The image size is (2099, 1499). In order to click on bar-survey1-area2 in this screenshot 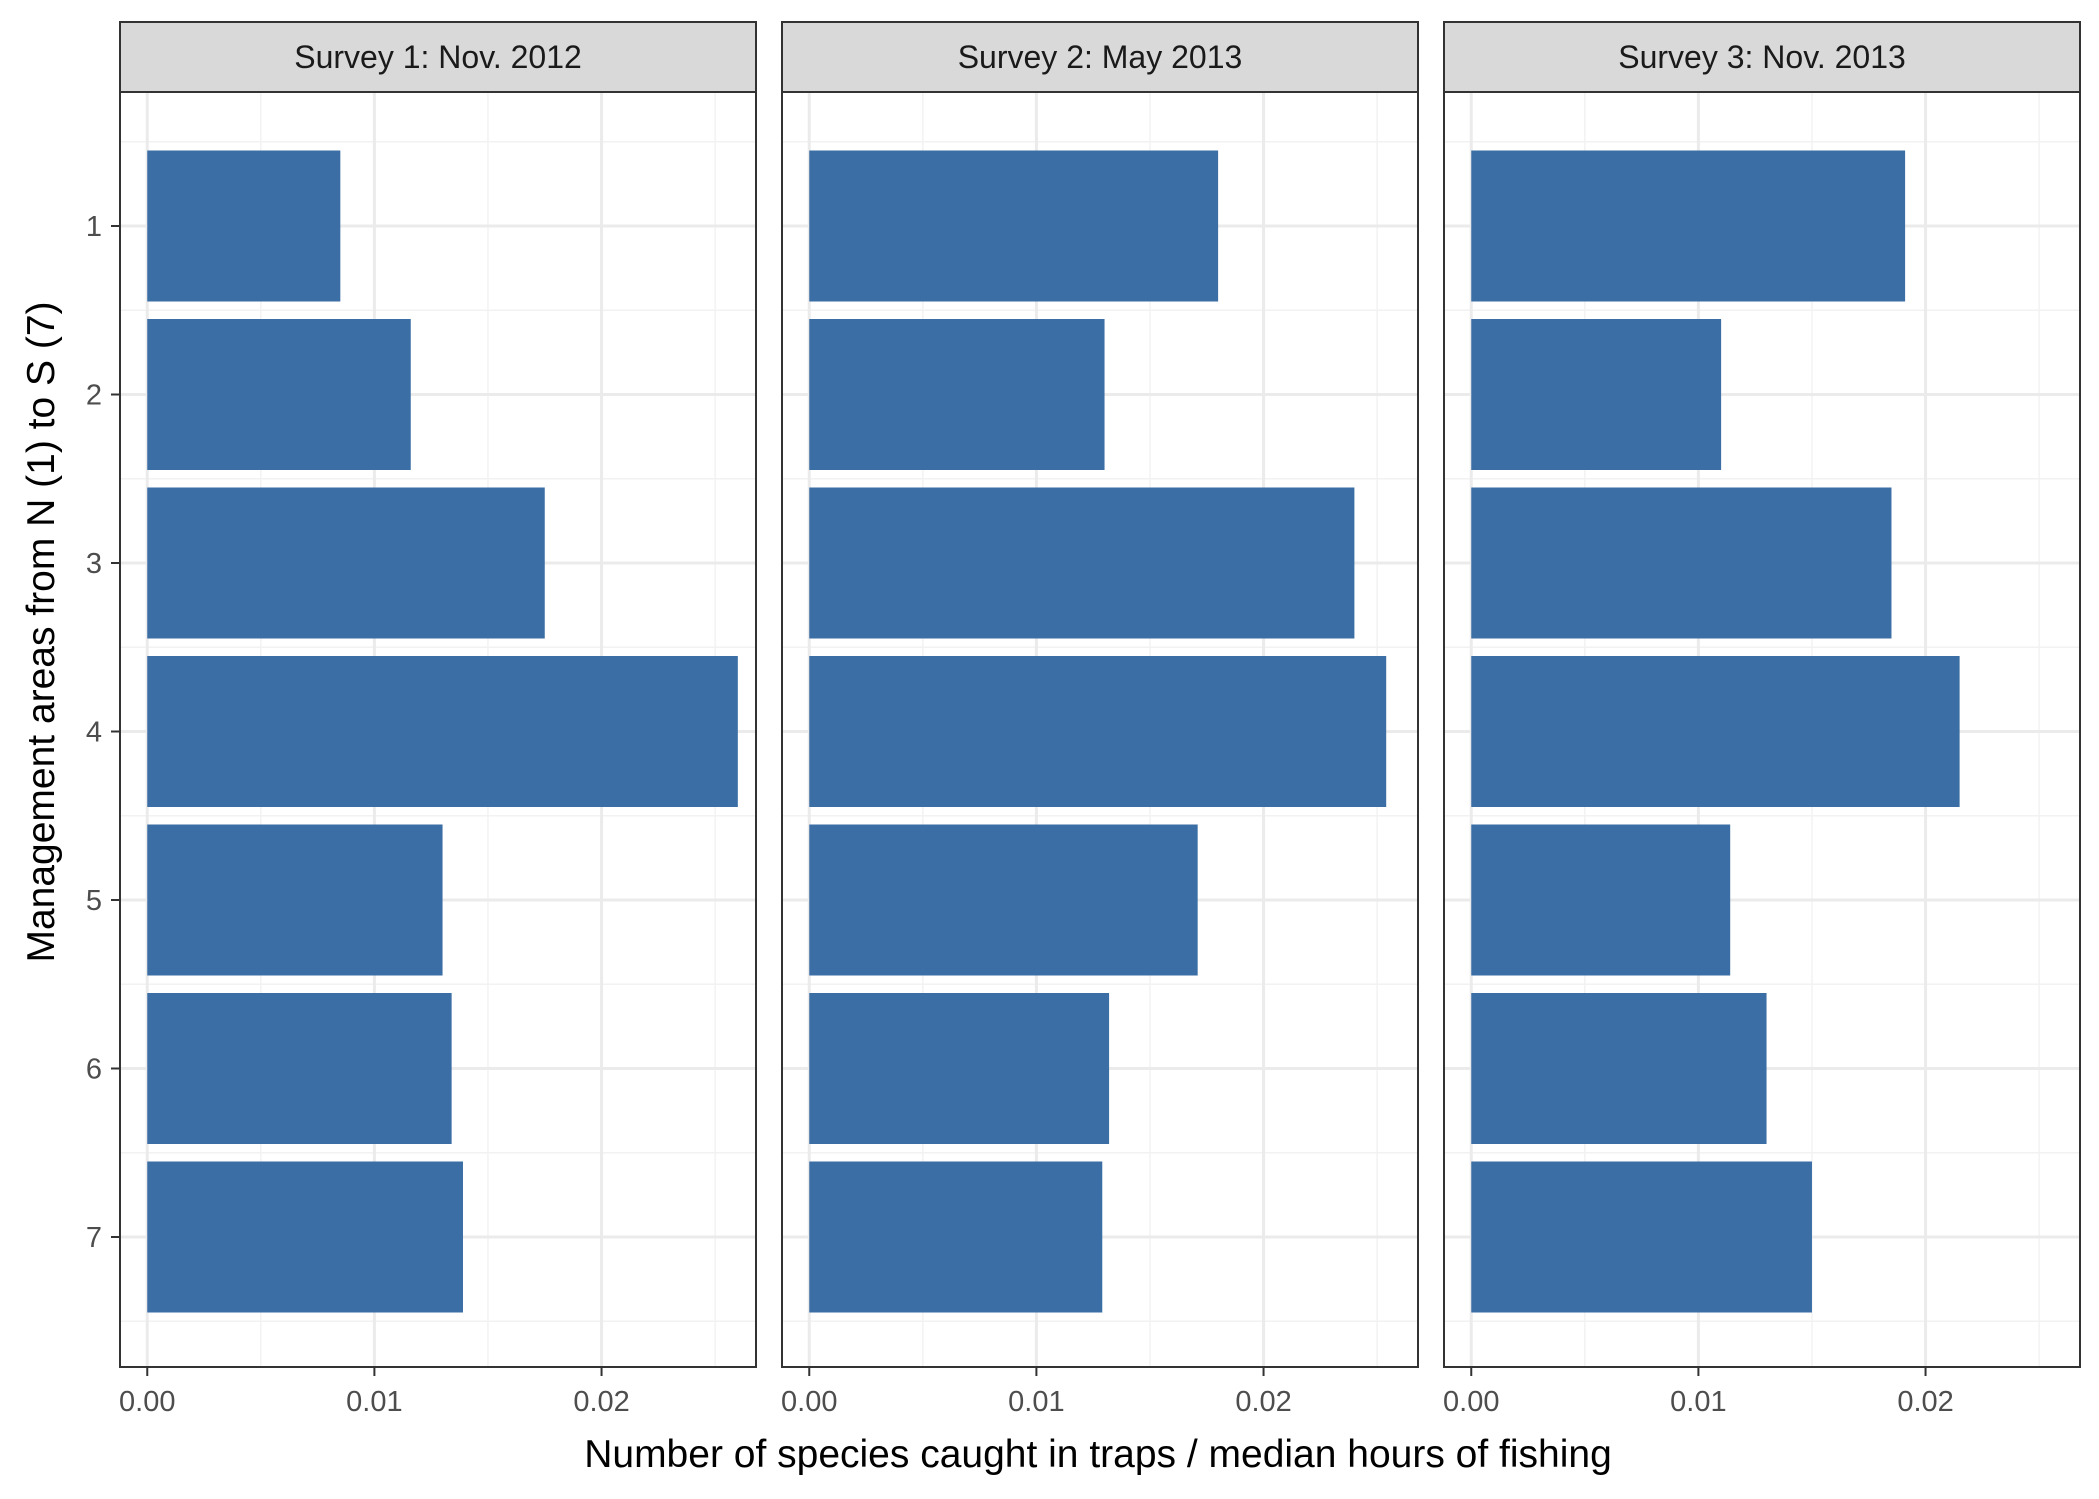, I will do `click(279, 394)`.